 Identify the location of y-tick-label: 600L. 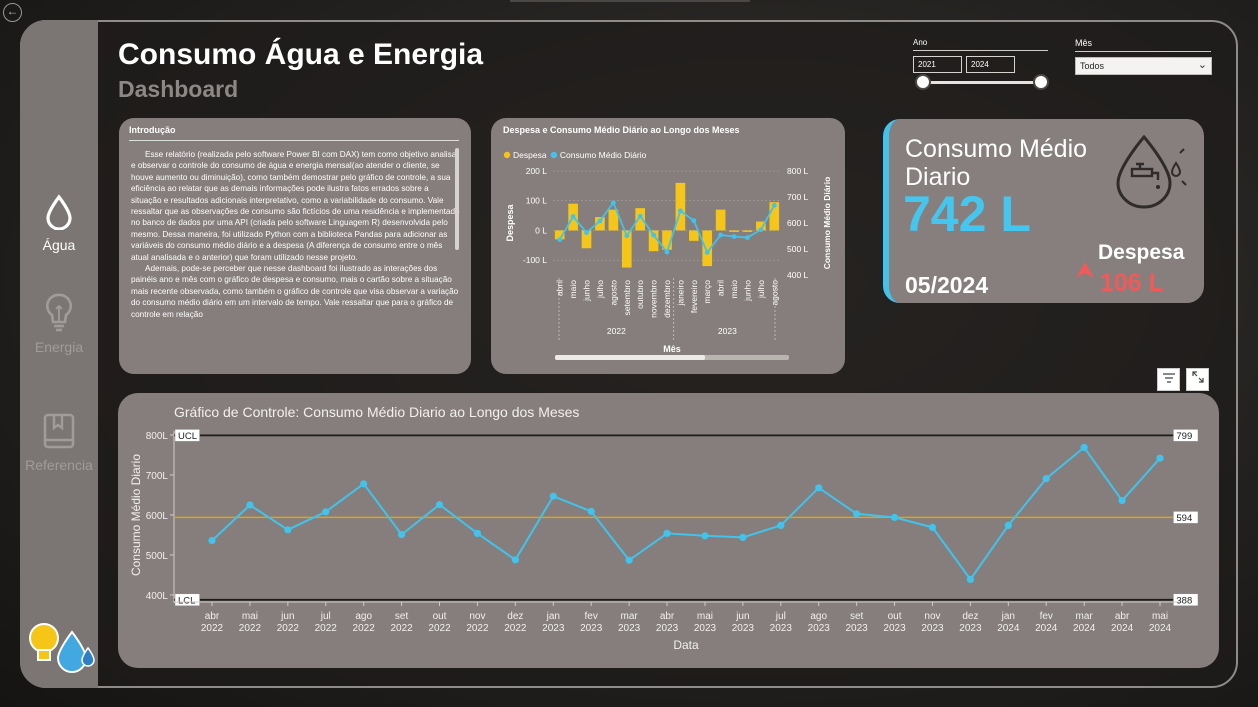
(157, 516).